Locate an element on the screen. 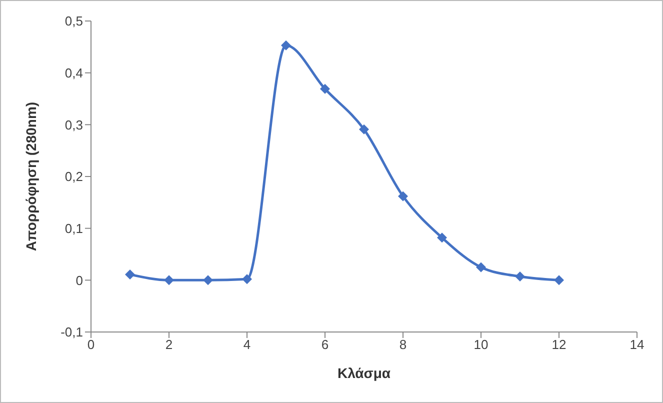 Image resolution: width=663 pixels, height=403 pixels. y-axis-title: Απορρόφηση (280nm) is located at coordinates (30, 177).